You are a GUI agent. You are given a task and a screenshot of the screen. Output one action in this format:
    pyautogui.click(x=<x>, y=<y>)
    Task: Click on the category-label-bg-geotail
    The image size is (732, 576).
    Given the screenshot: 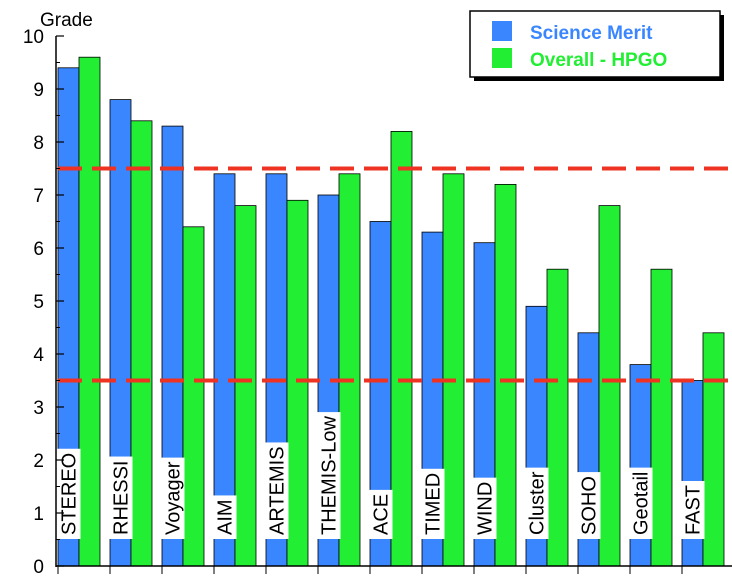 What is the action you would take?
    pyautogui.click(x=640, y=503)
    